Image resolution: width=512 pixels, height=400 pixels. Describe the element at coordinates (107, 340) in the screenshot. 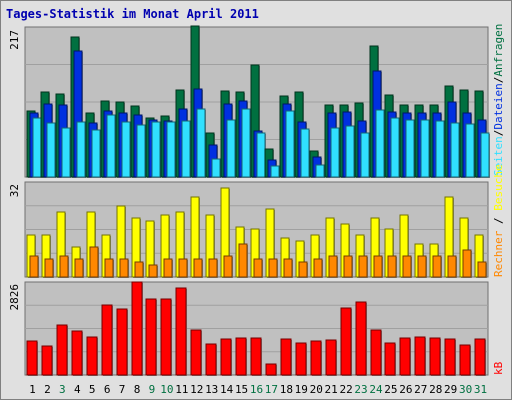

I see `kb-bar-6-fill` at that location.